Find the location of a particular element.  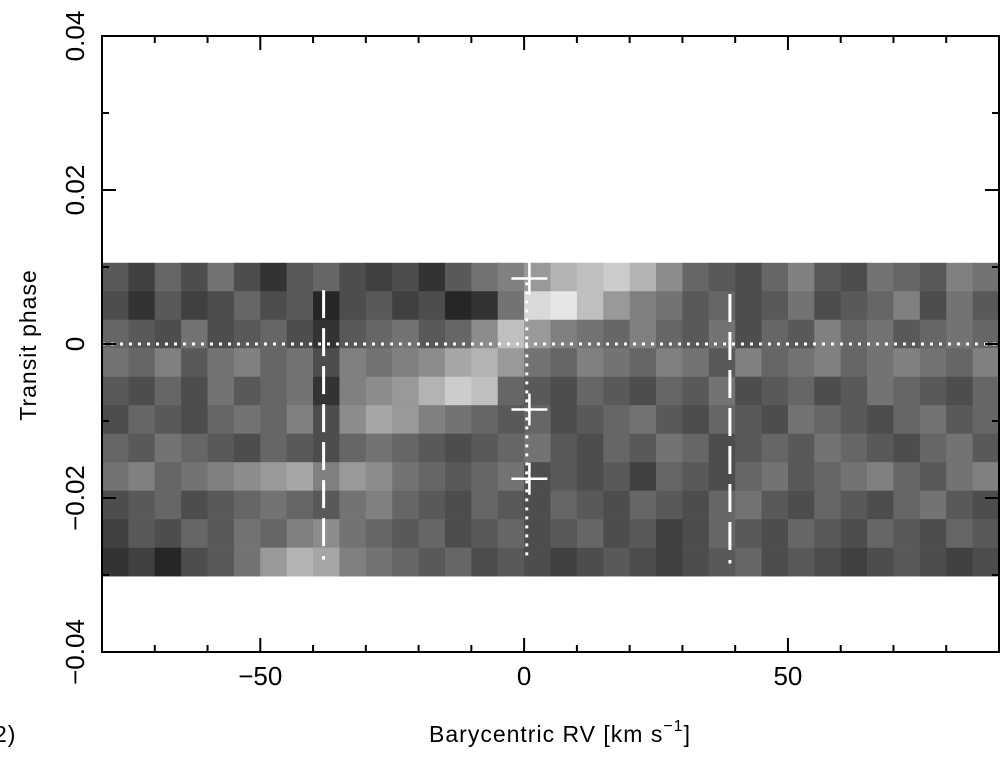

y-tick-label: 0.04 is located at coordinates (75, 36).